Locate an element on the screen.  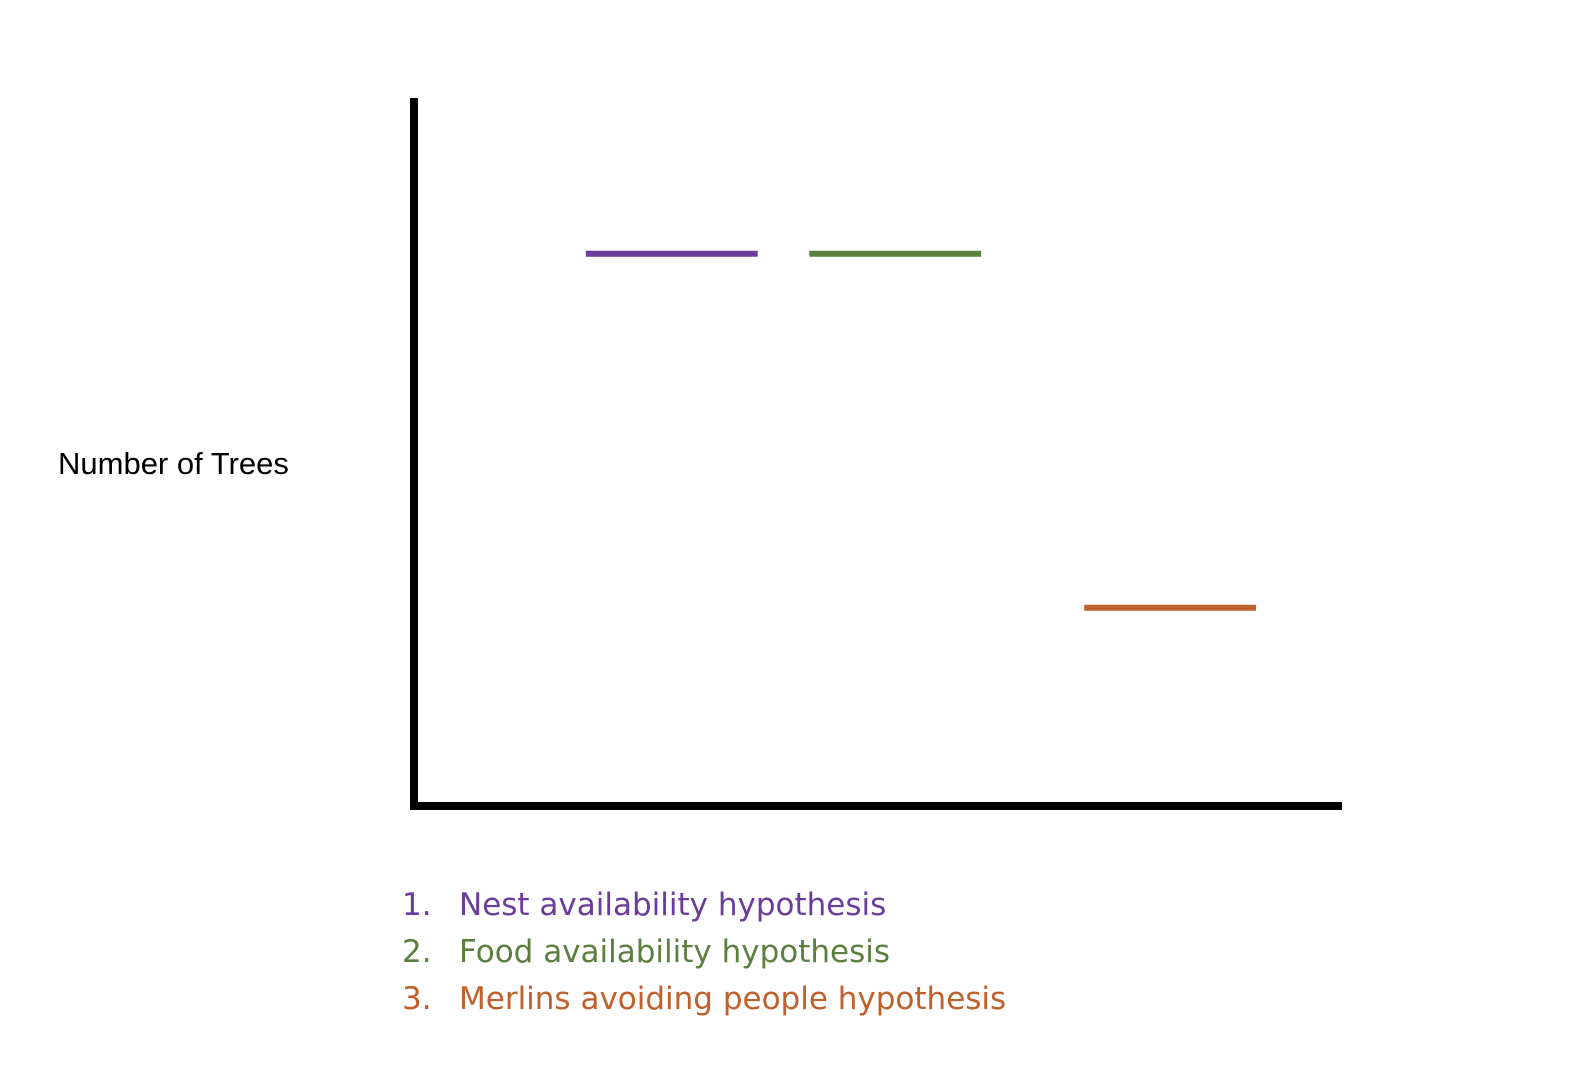
legend-item-food: 2. Food availability hypothesis is located at coordinates (704, 952).